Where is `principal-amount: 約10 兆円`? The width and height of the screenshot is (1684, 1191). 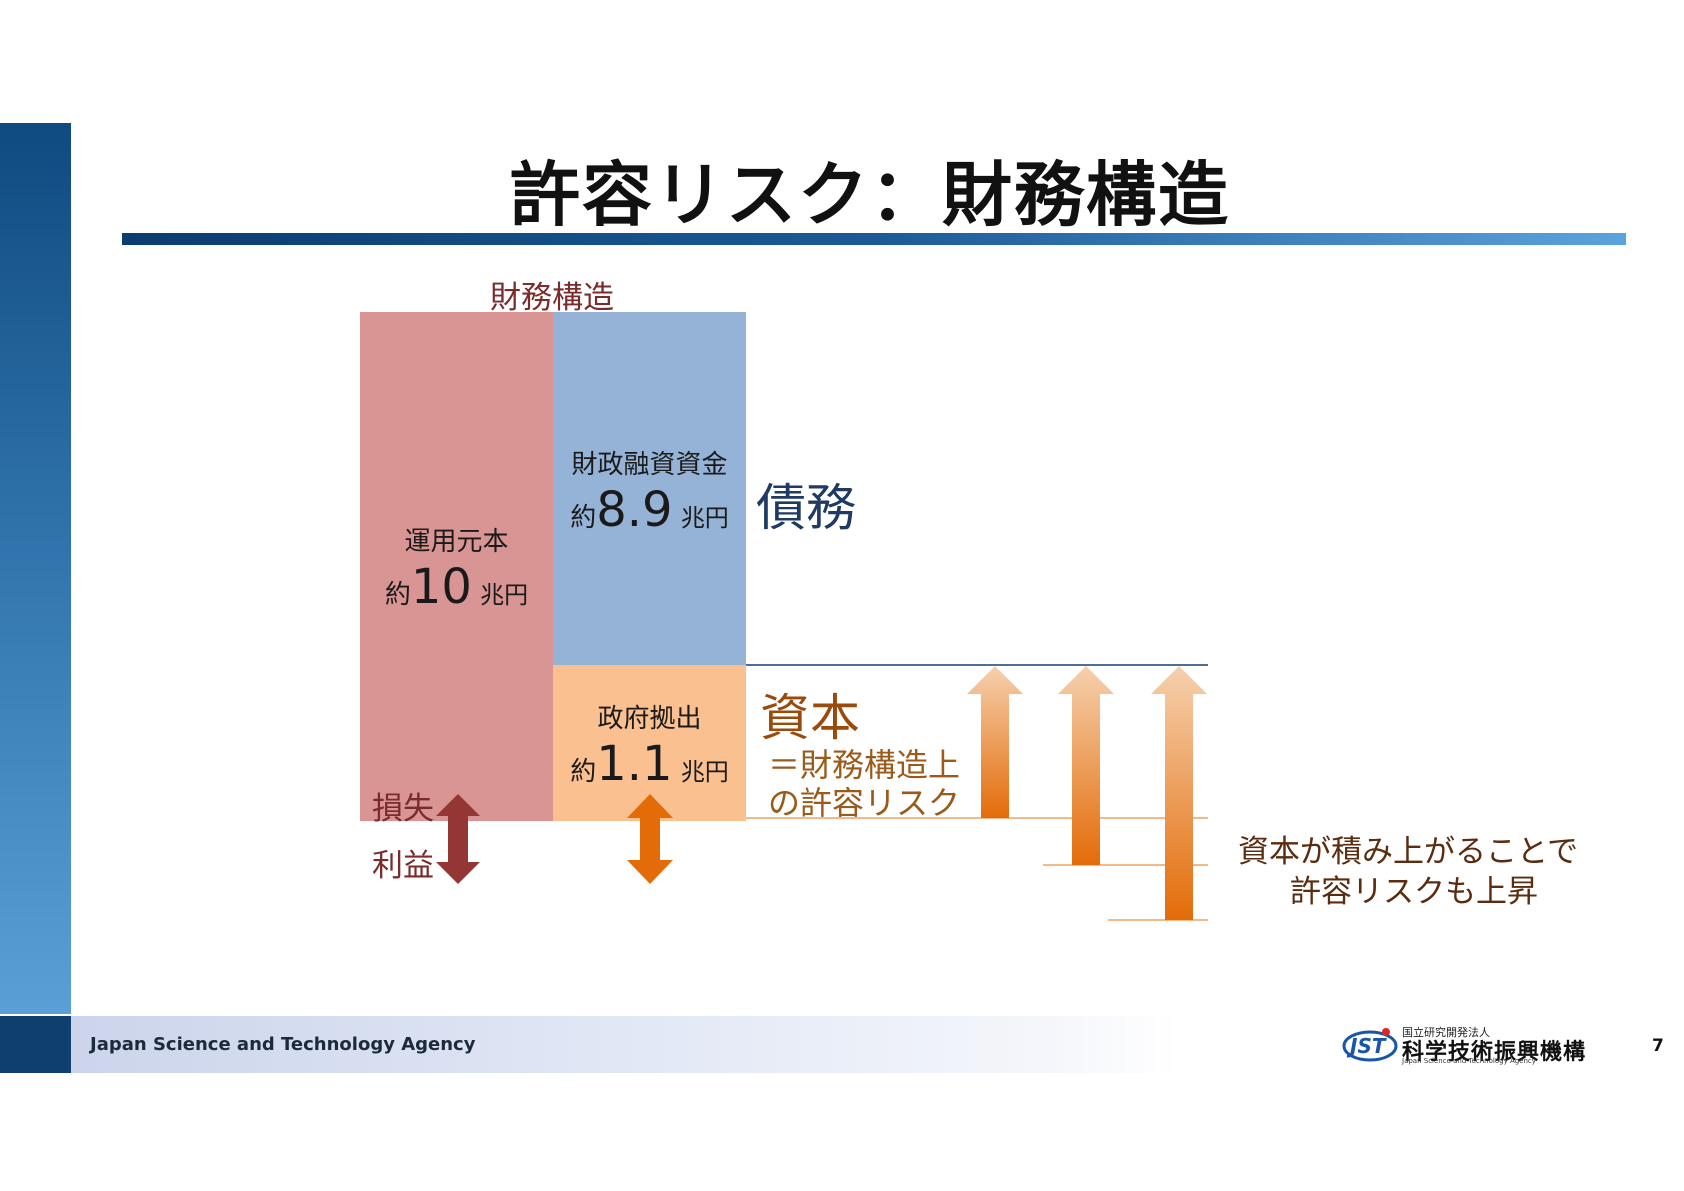
principal-amount: 約10 兆円 is located at coordinates (456, 591).